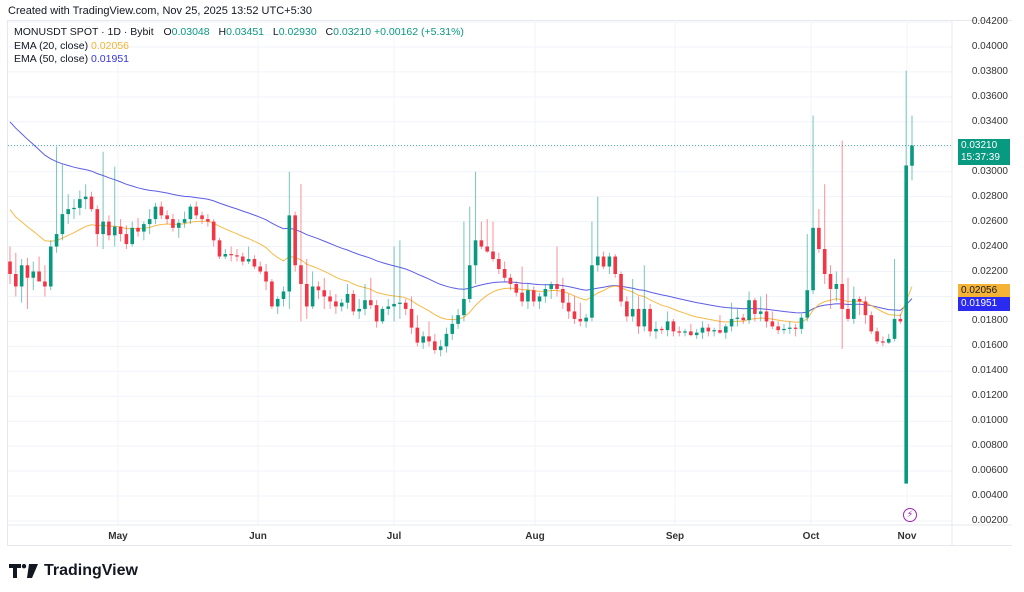 This screenshot has width=1024, height=592. I want to click on event-lightning-icon: ⚡︎, so click(910, 515).